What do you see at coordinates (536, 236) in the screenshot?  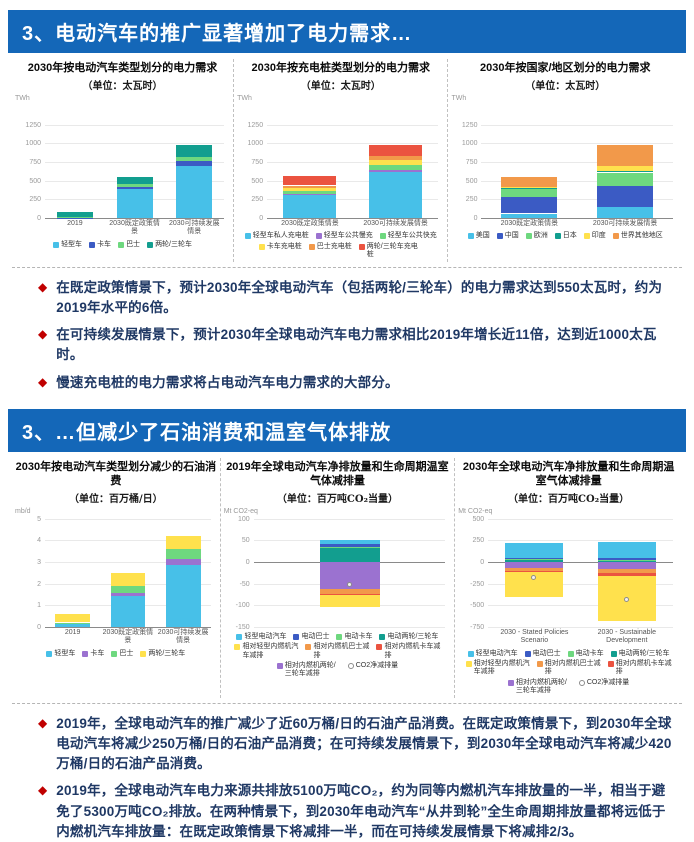 I see `legend-item: 欧洲` at bounding box center [536, 236].